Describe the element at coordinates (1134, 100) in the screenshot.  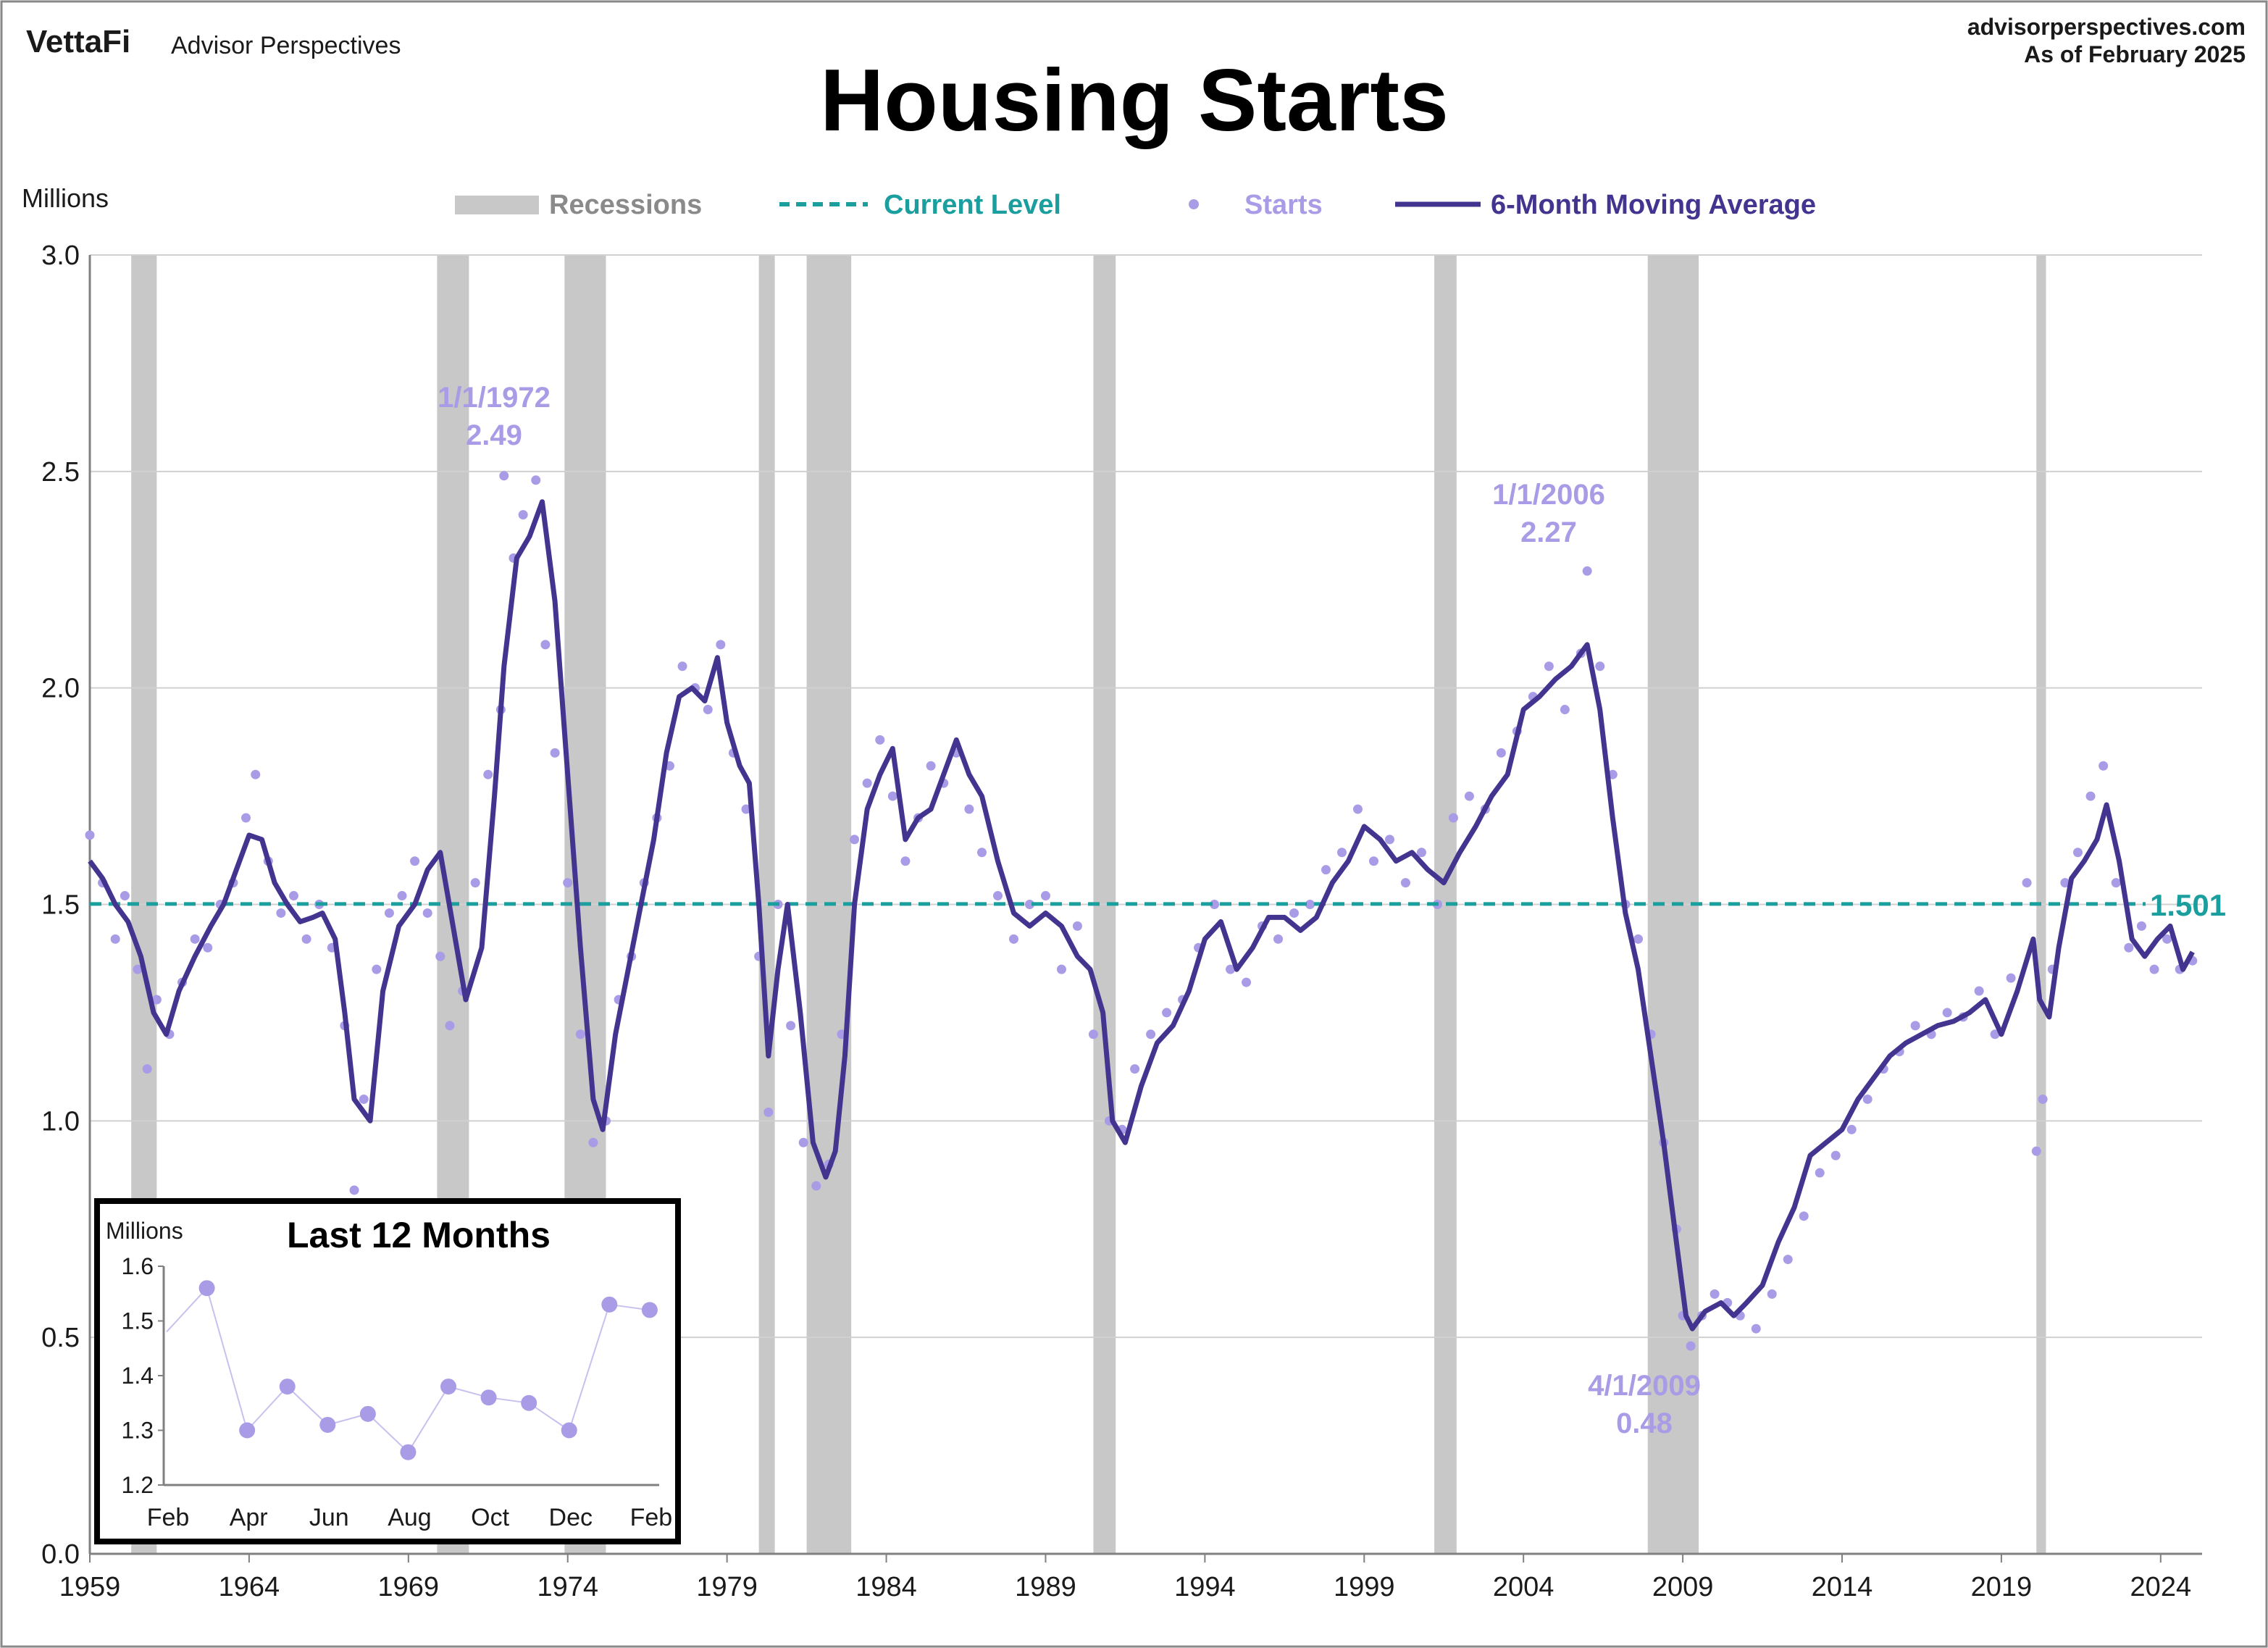
I see `chart-title: Housing Starts` at that location.